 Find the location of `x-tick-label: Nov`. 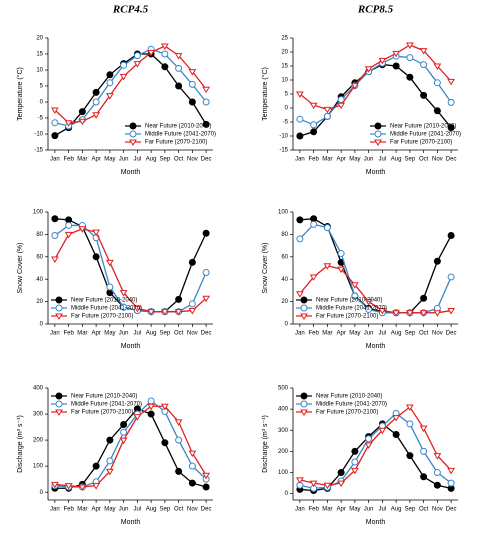

x-tick-label: Nov is located at coordinates (192, 160).